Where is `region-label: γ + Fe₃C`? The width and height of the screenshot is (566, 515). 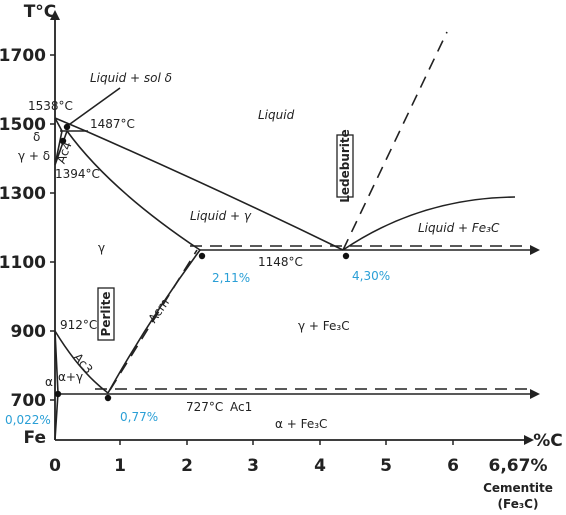
region-label: γ + Fe₃C is located at coordinates (324, 326).